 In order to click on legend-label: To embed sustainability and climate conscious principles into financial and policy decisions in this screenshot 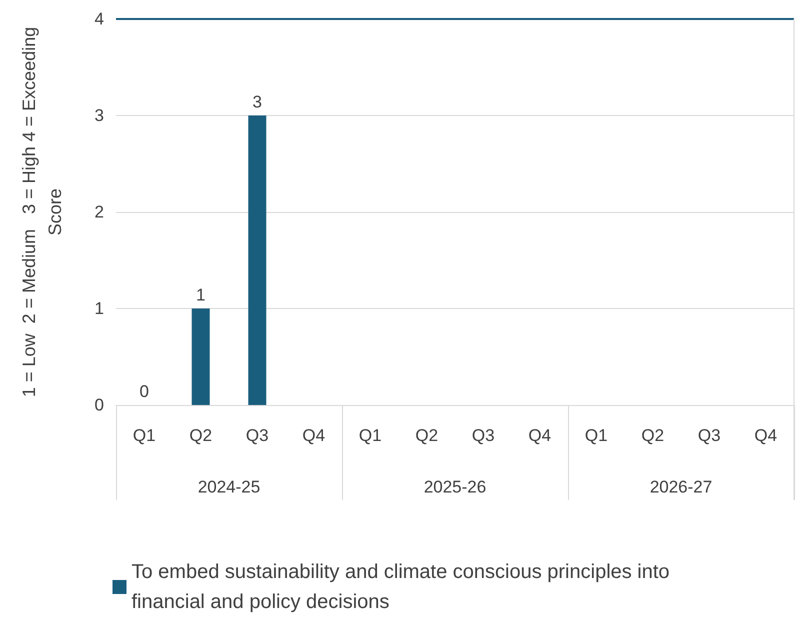, I will do `click(404, 587)`.